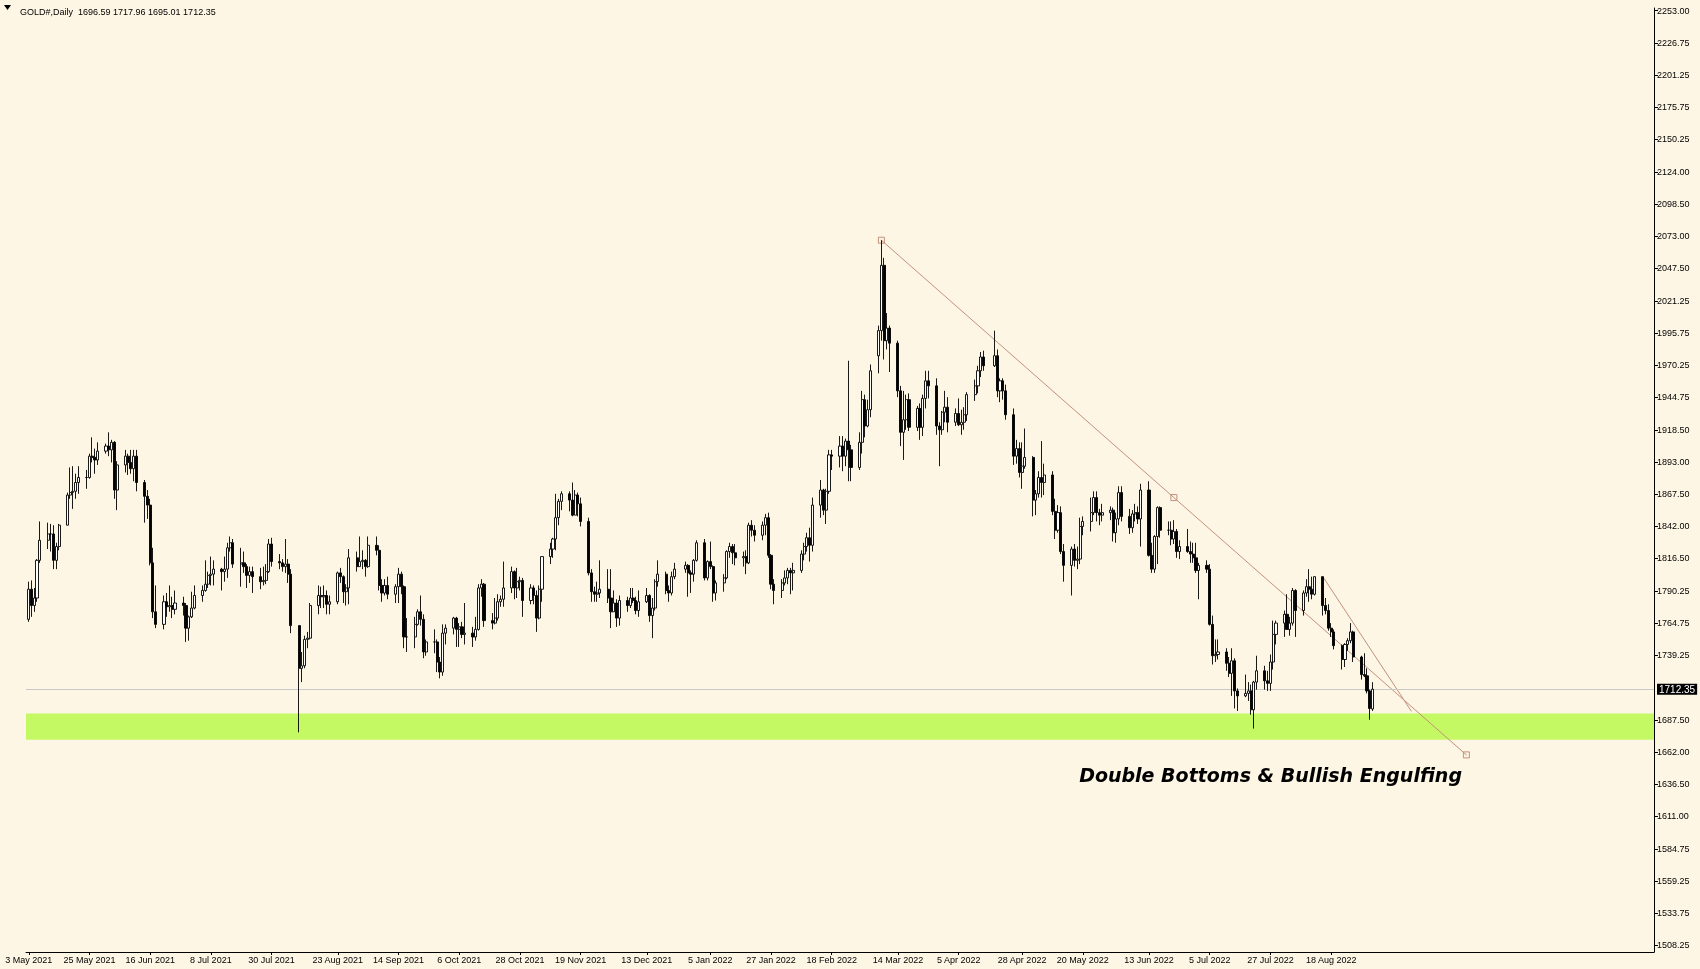  What do you see at coordinates (1270, 775) in the screenshot?
I see `annotation: Double Bottoms & Bullish Engulfing` at bounding box center [1270, 775].